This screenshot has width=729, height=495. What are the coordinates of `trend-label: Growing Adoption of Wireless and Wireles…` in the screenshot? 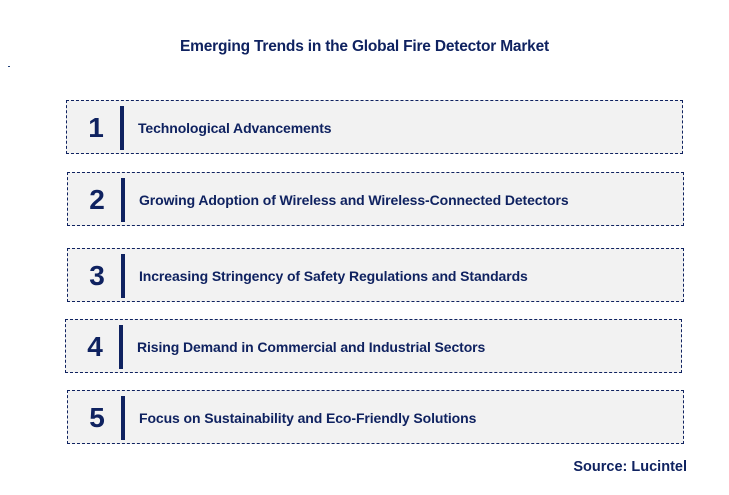 It's located at (354, 200).